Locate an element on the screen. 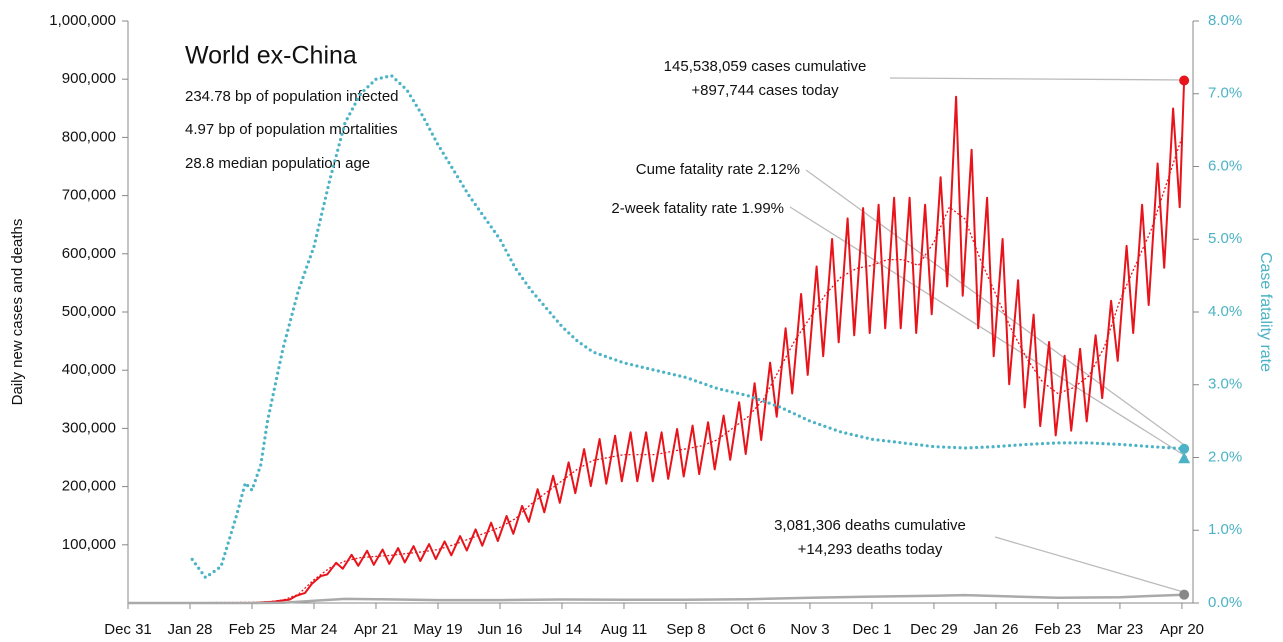  x-tick-label: Jun 16 is located at coordinates (499, 629).